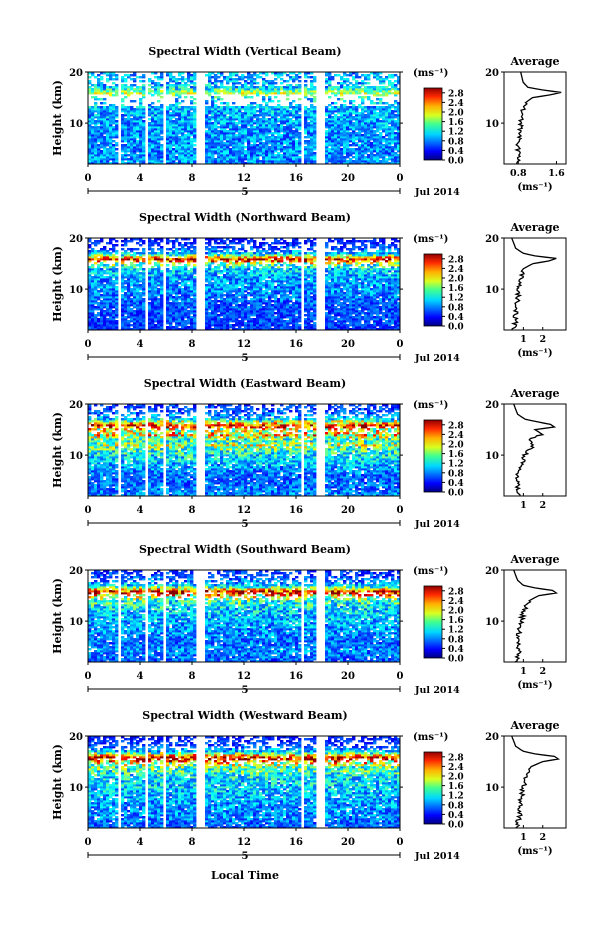  What do you see at coordinates (245, 192) in the screenshot?
I see `day-label: 5` at bounding box center [245, 192].